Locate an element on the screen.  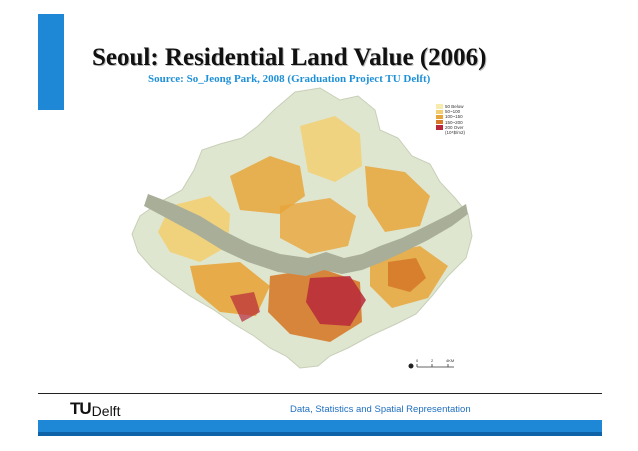
legend-unit: (10⁴$/m2) is located at coordinates (455, 133).